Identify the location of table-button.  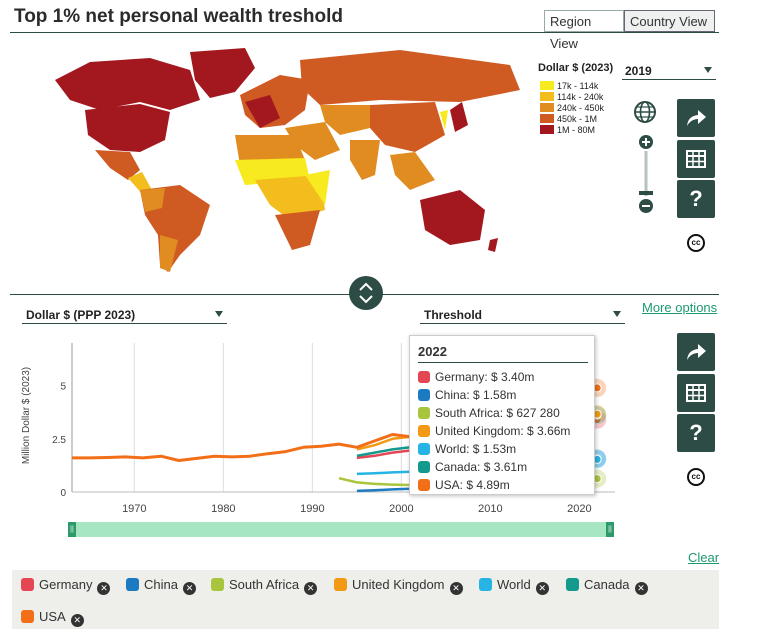
(696, 159).